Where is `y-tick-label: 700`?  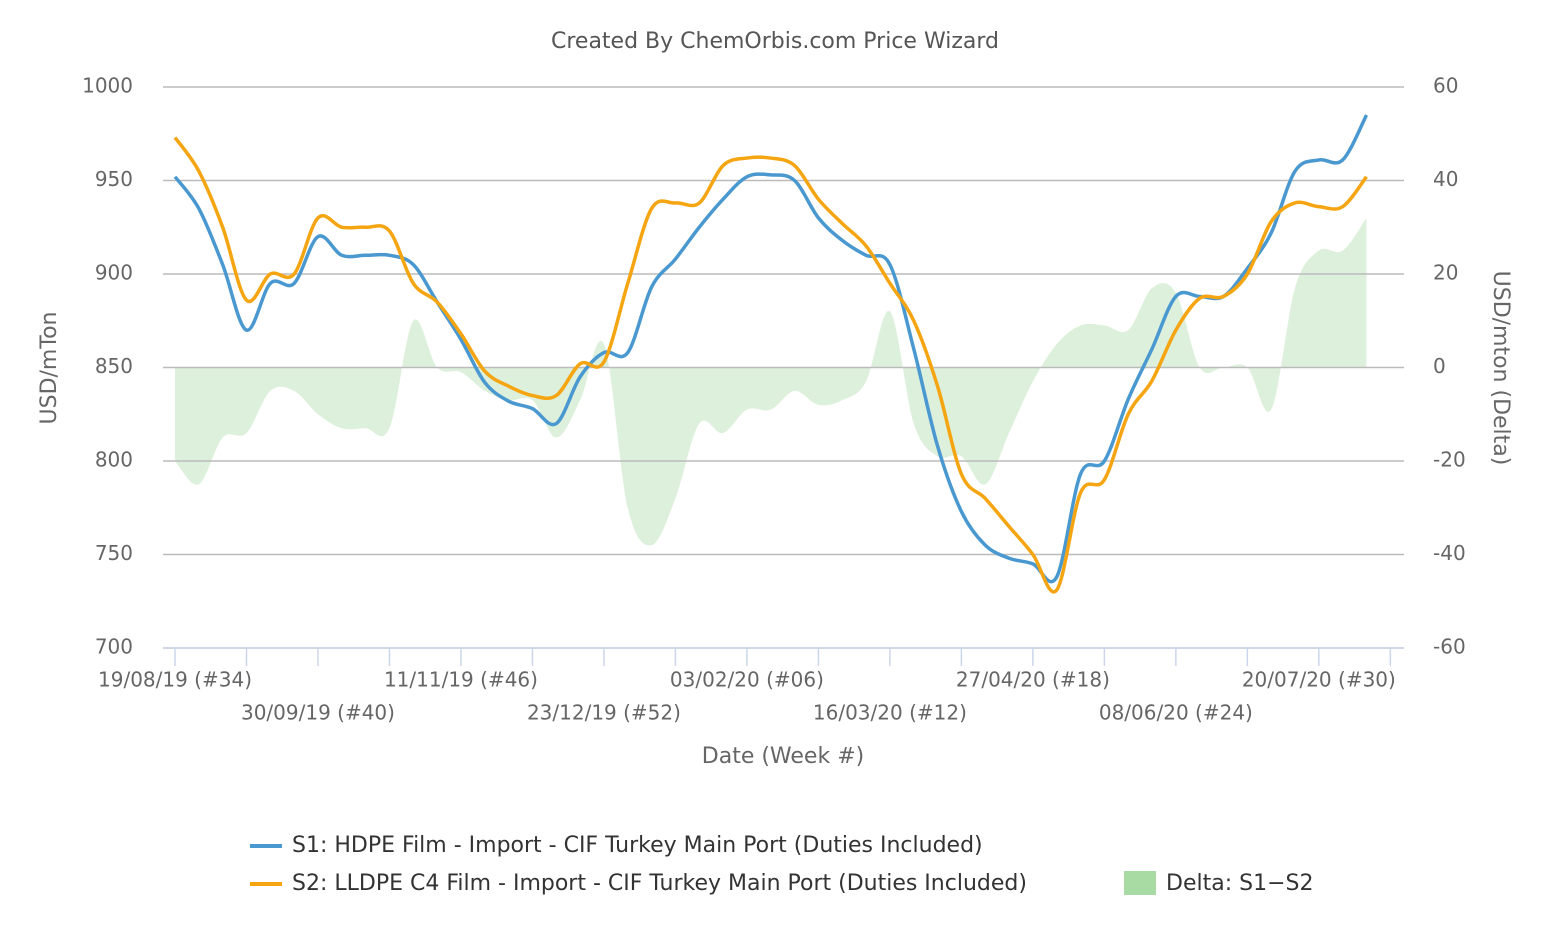 y-tick-label: 700 is located at coordinates (114, 647).